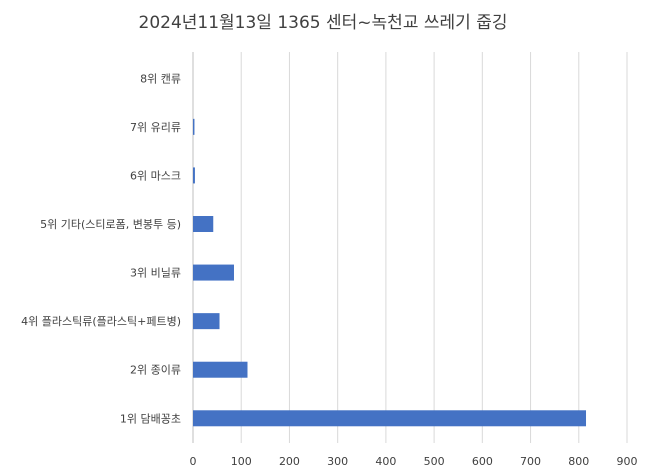 The height and width of the screenshot is (474, 647). Describe the element at coordinates (289, 461) in the screenshot. I see `x-tick-label: 200` at that location.